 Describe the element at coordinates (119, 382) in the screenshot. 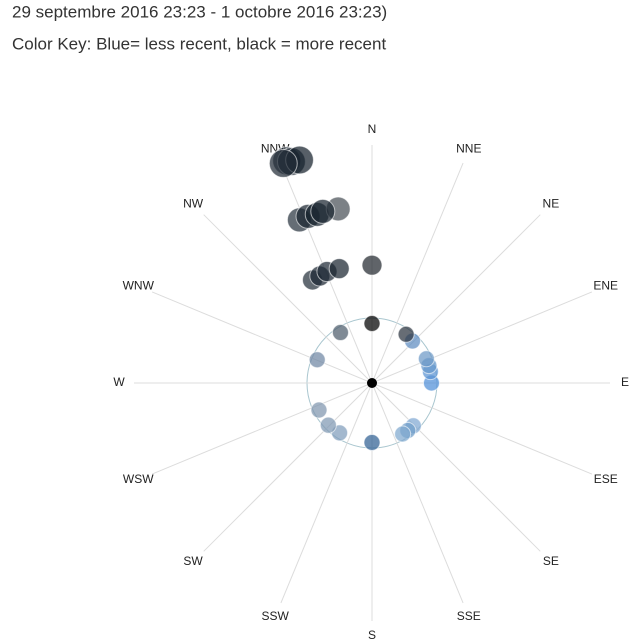

I see `direction-label: W` at that location.